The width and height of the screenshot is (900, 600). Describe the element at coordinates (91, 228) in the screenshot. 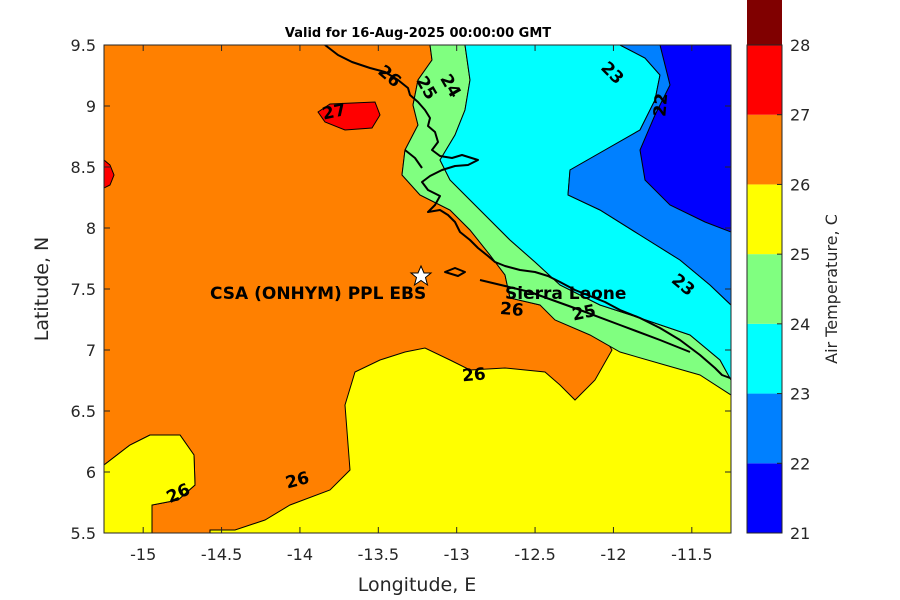

I see `y-tick-label: 8` at that location.